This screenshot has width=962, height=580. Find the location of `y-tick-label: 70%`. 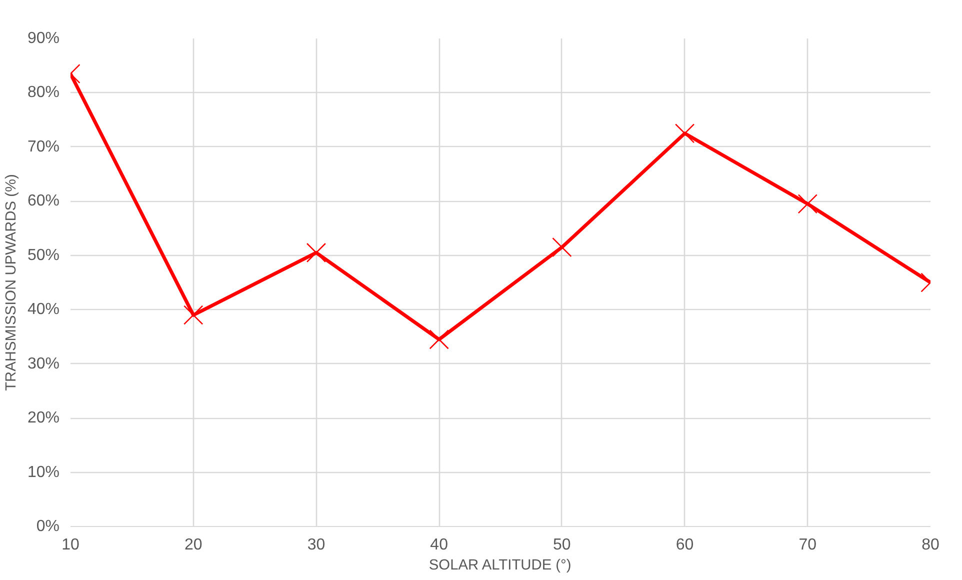

y-tick-label: 70% is located at coordinates (43, 147).